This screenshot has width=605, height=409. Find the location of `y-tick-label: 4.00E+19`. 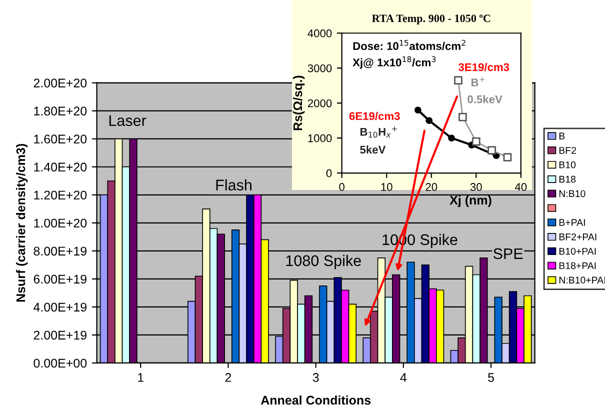

y-tick-label: 4.00E+19 is located at coordinates (60, 307).